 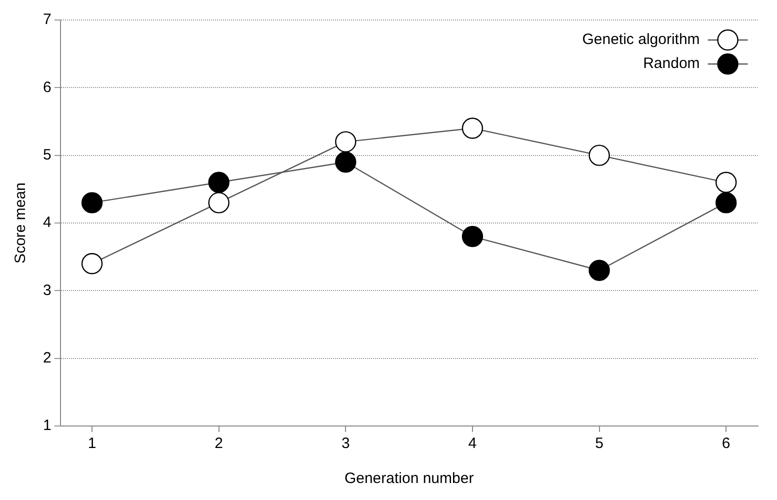 What do you see at coordinates (641, 39) in the screenshot?
I see `legend-label: Genetic algorithm` at bounding box center [641, 39].